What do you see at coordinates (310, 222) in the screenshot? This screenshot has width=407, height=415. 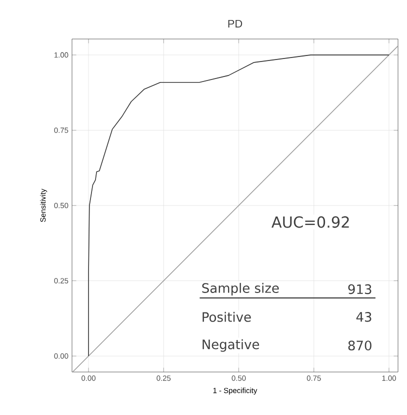 I see `annotation: AUC=0.92` at bounding box center [310, 222].